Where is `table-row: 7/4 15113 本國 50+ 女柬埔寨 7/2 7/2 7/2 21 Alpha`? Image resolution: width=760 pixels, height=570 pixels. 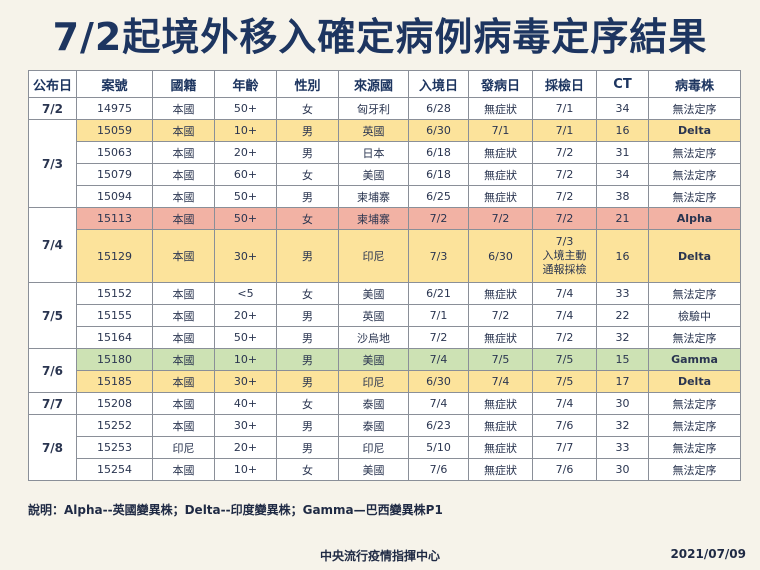
table-row: 7/4 15113 本國 50+ 女柬埔寨 7/2 7/2 7/2 21 Alpha is located at coordinates (384, 245).